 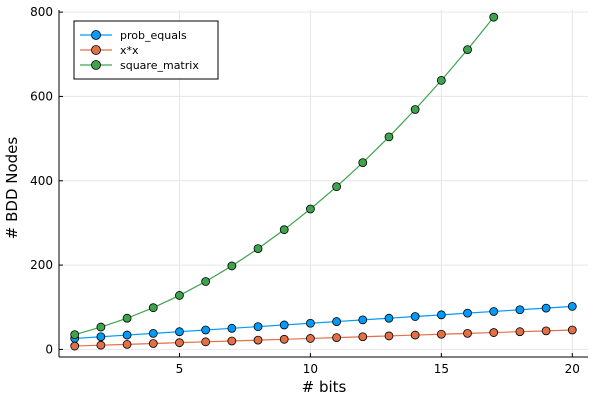 I want to click on y-tick-label: 400, so click(x=41, y=181).